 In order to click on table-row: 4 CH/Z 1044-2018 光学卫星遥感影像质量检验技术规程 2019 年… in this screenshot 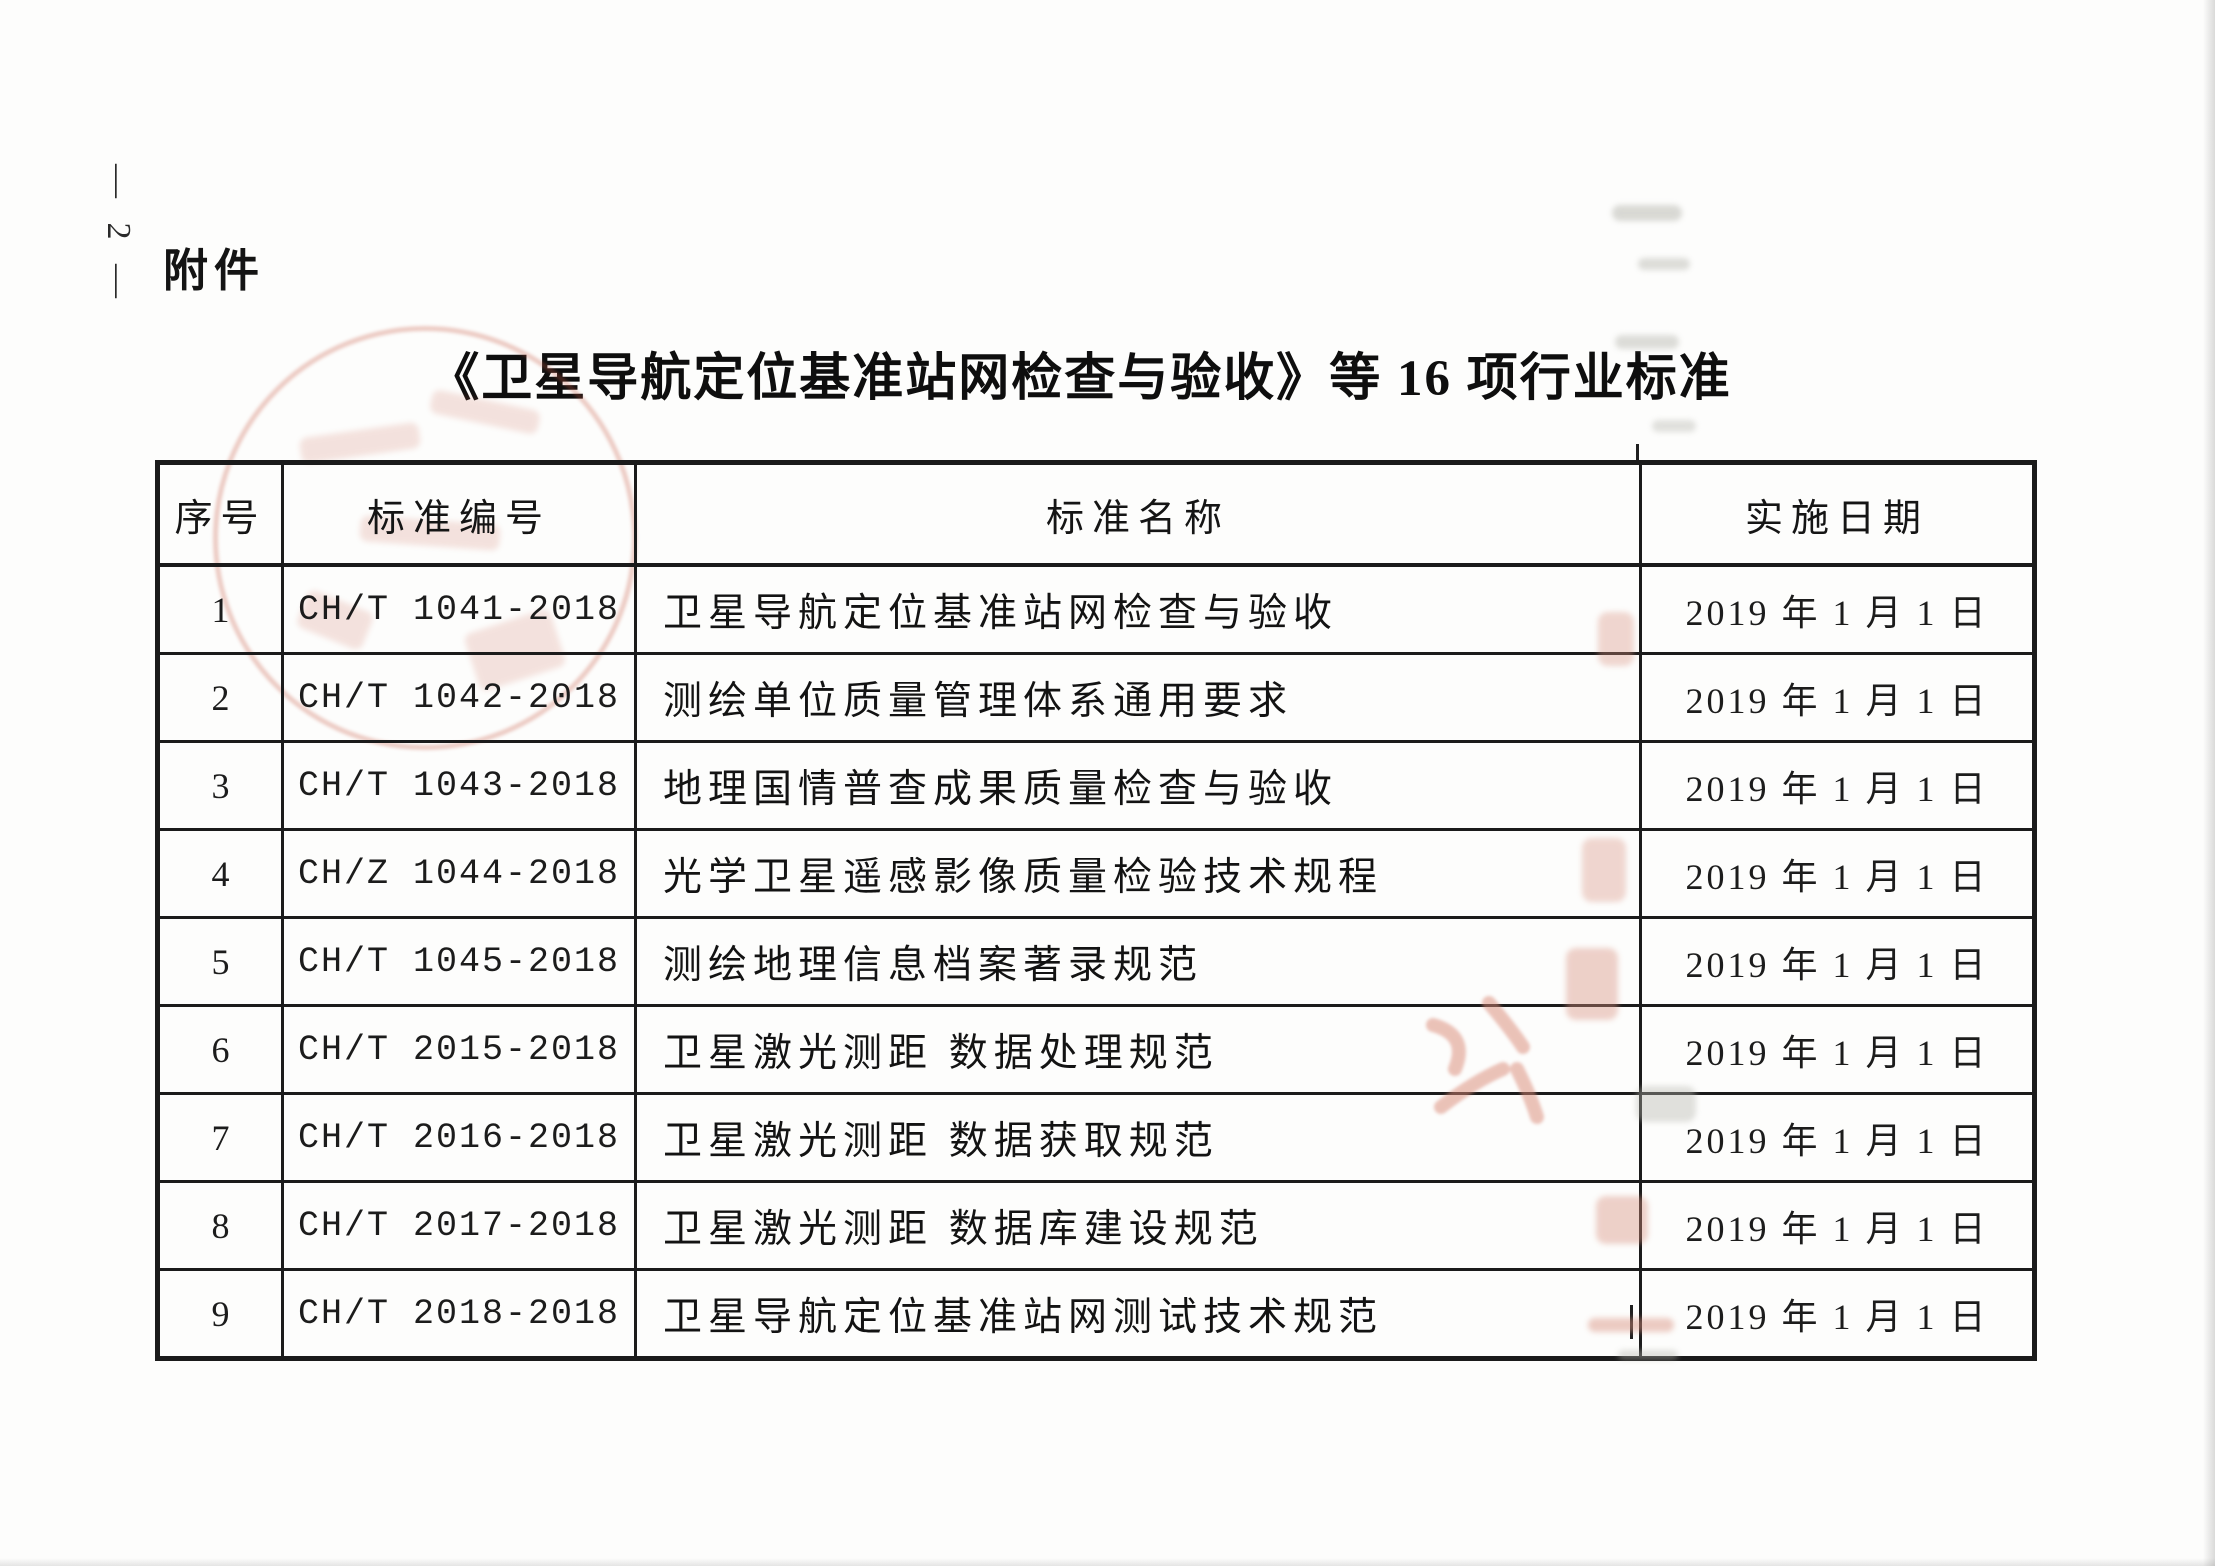, I will do `click(1096, 873)`.